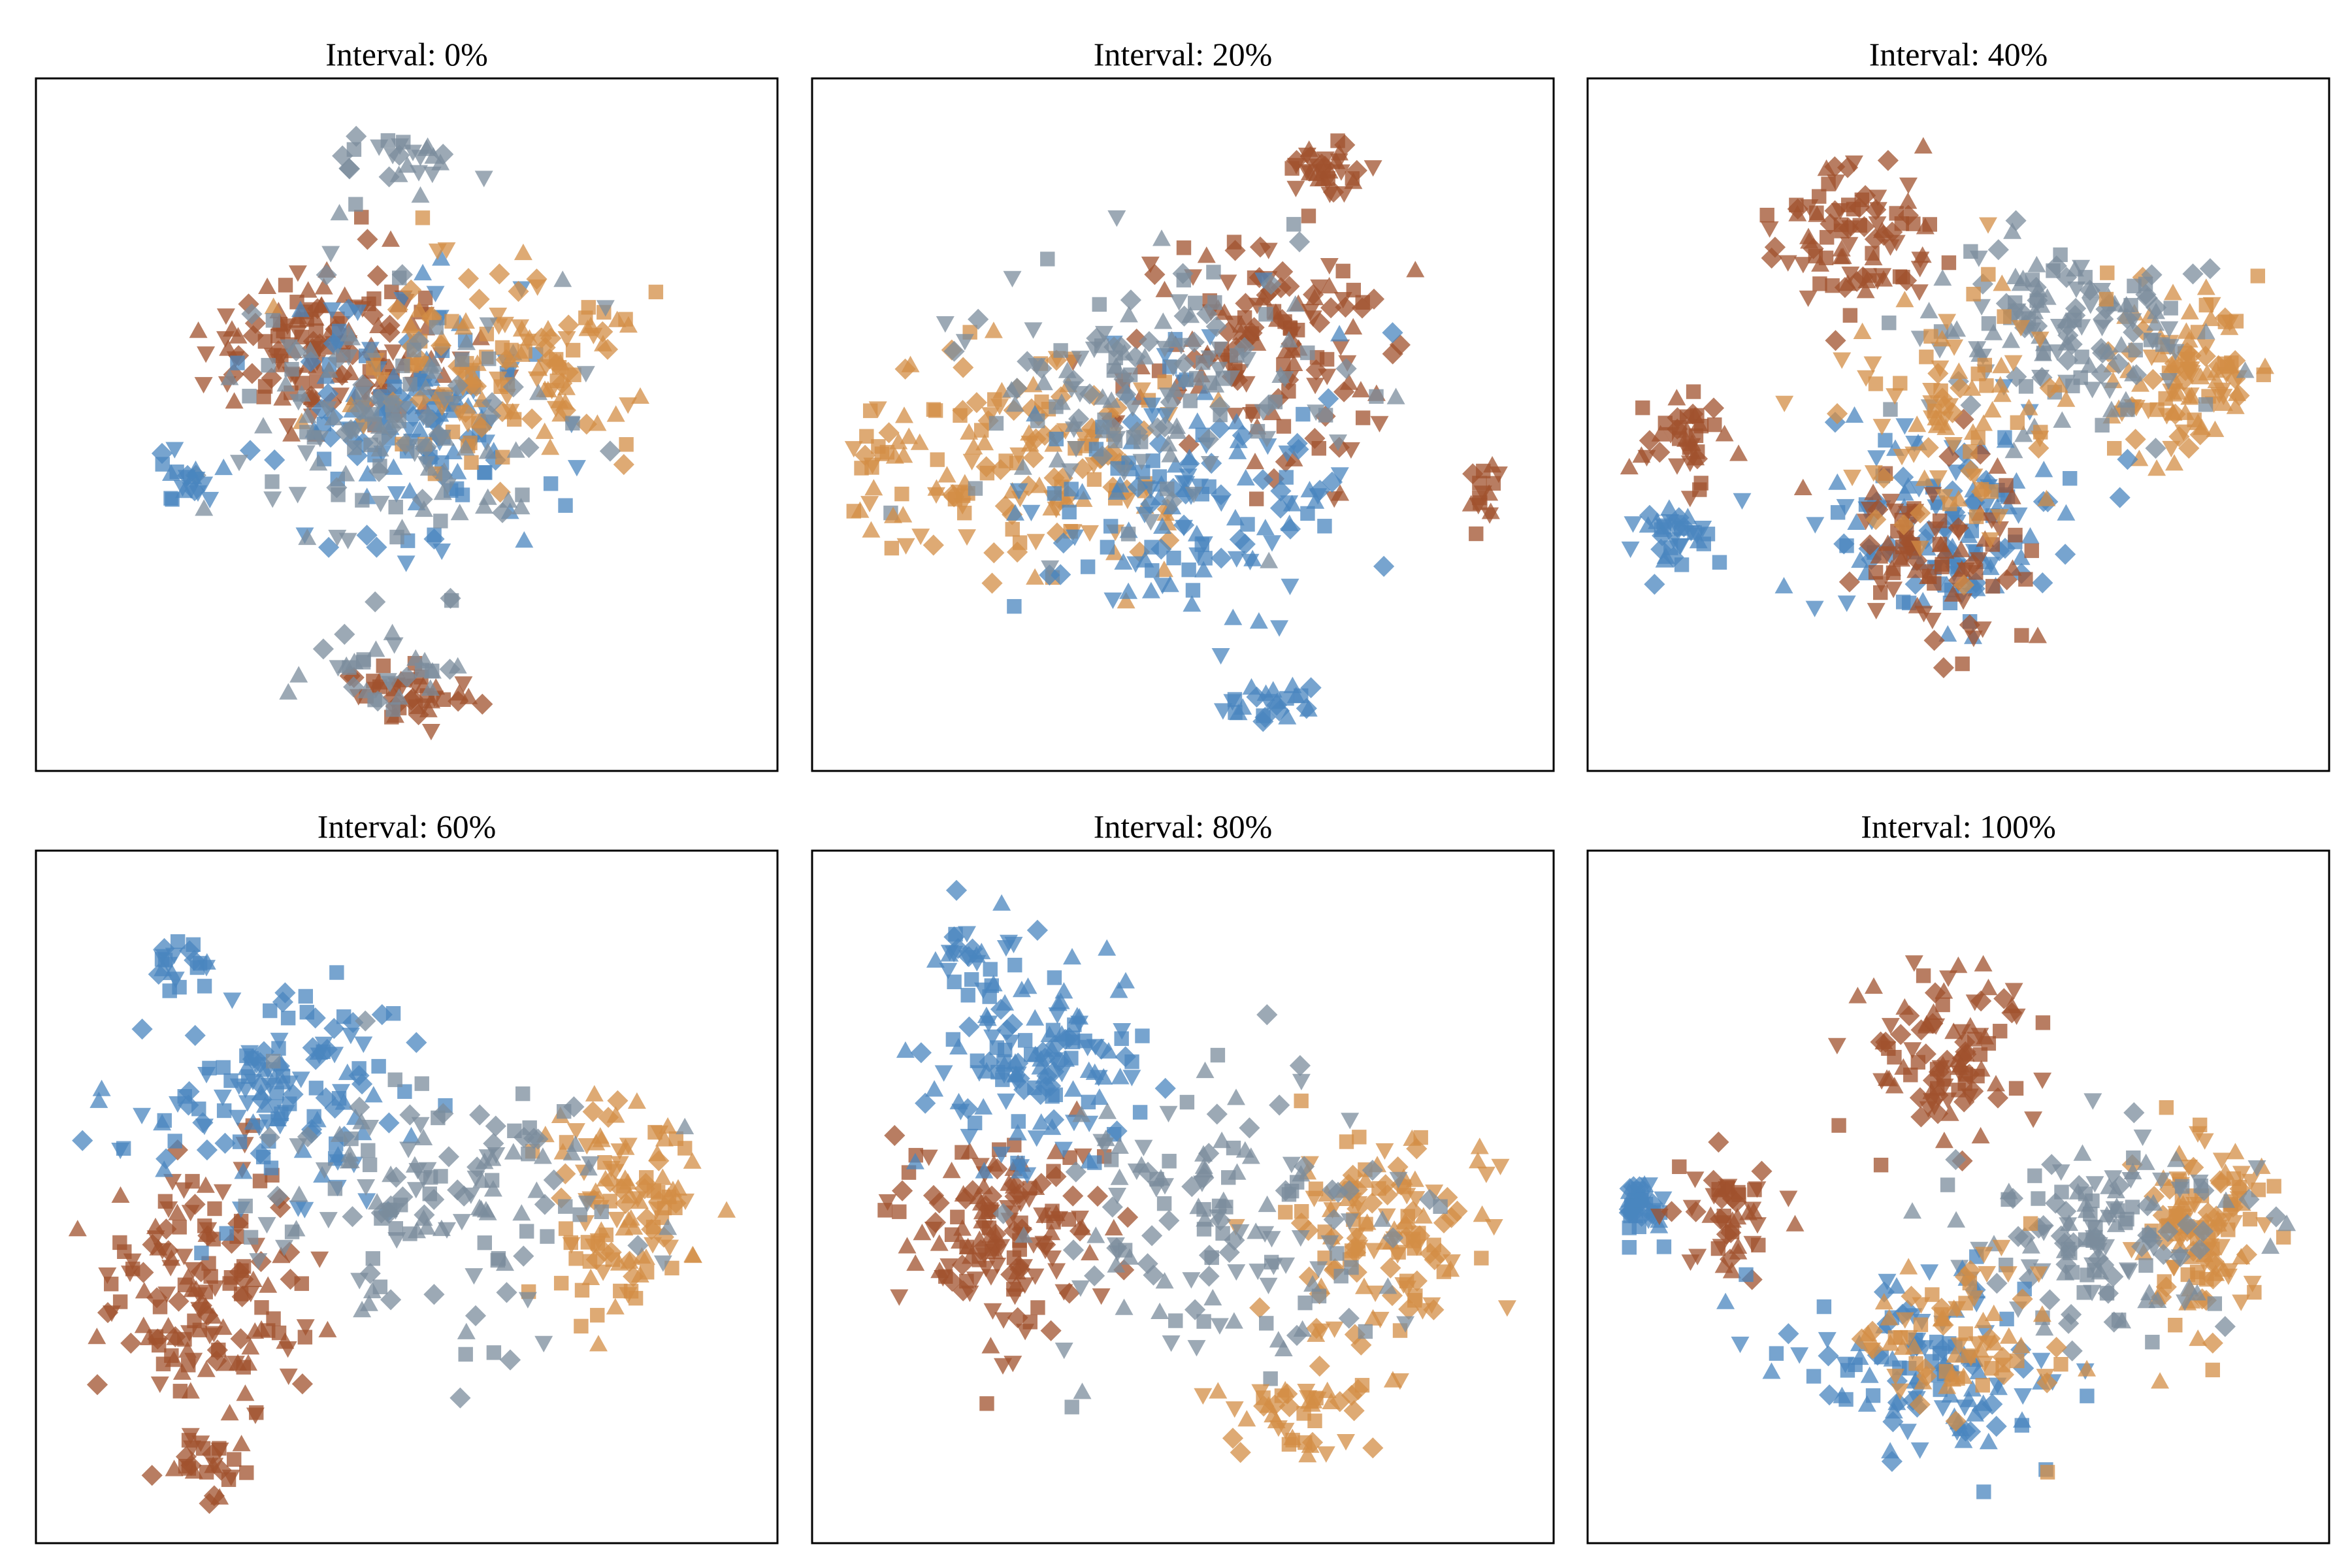 This screenshot has height=1568, width=2352. I want to click on points-layer, so click(1947, 408).